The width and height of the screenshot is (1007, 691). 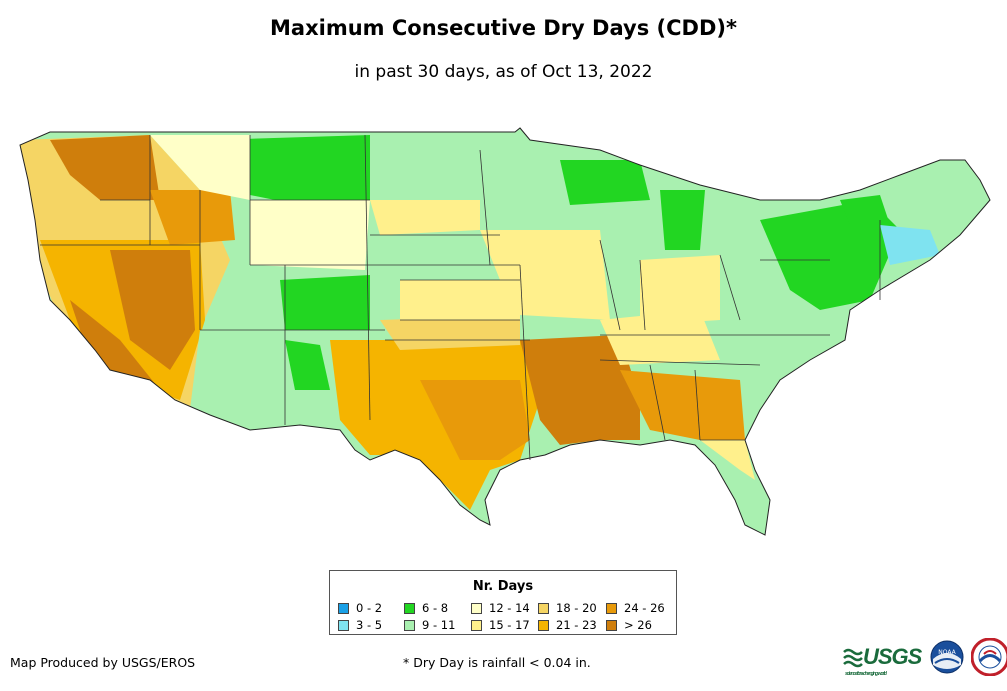 What do you see at coordinates (866, 674) in the screenshot?
I see `usgs-tagline: science for a changing world` at bounding box center [866, 674].